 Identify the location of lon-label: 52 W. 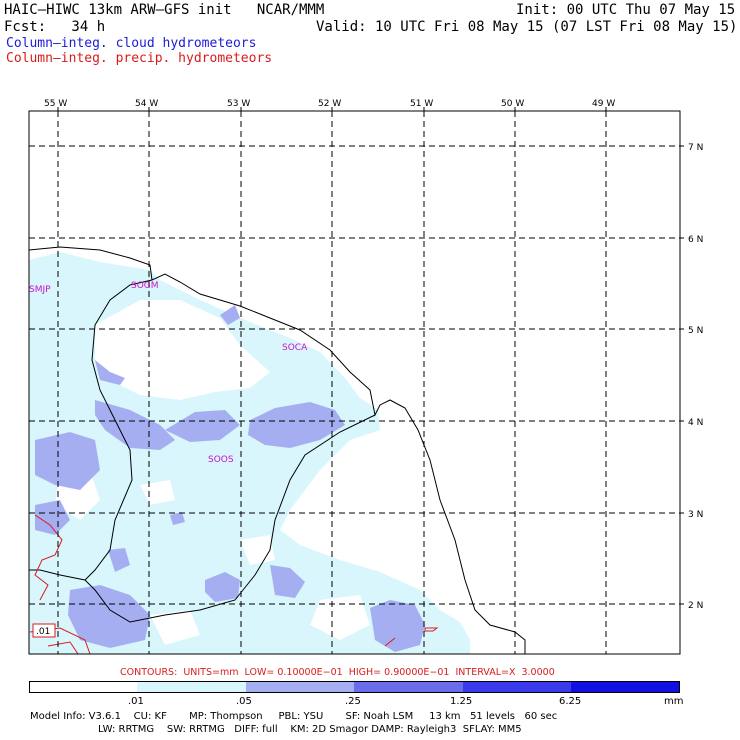
(329, 104).